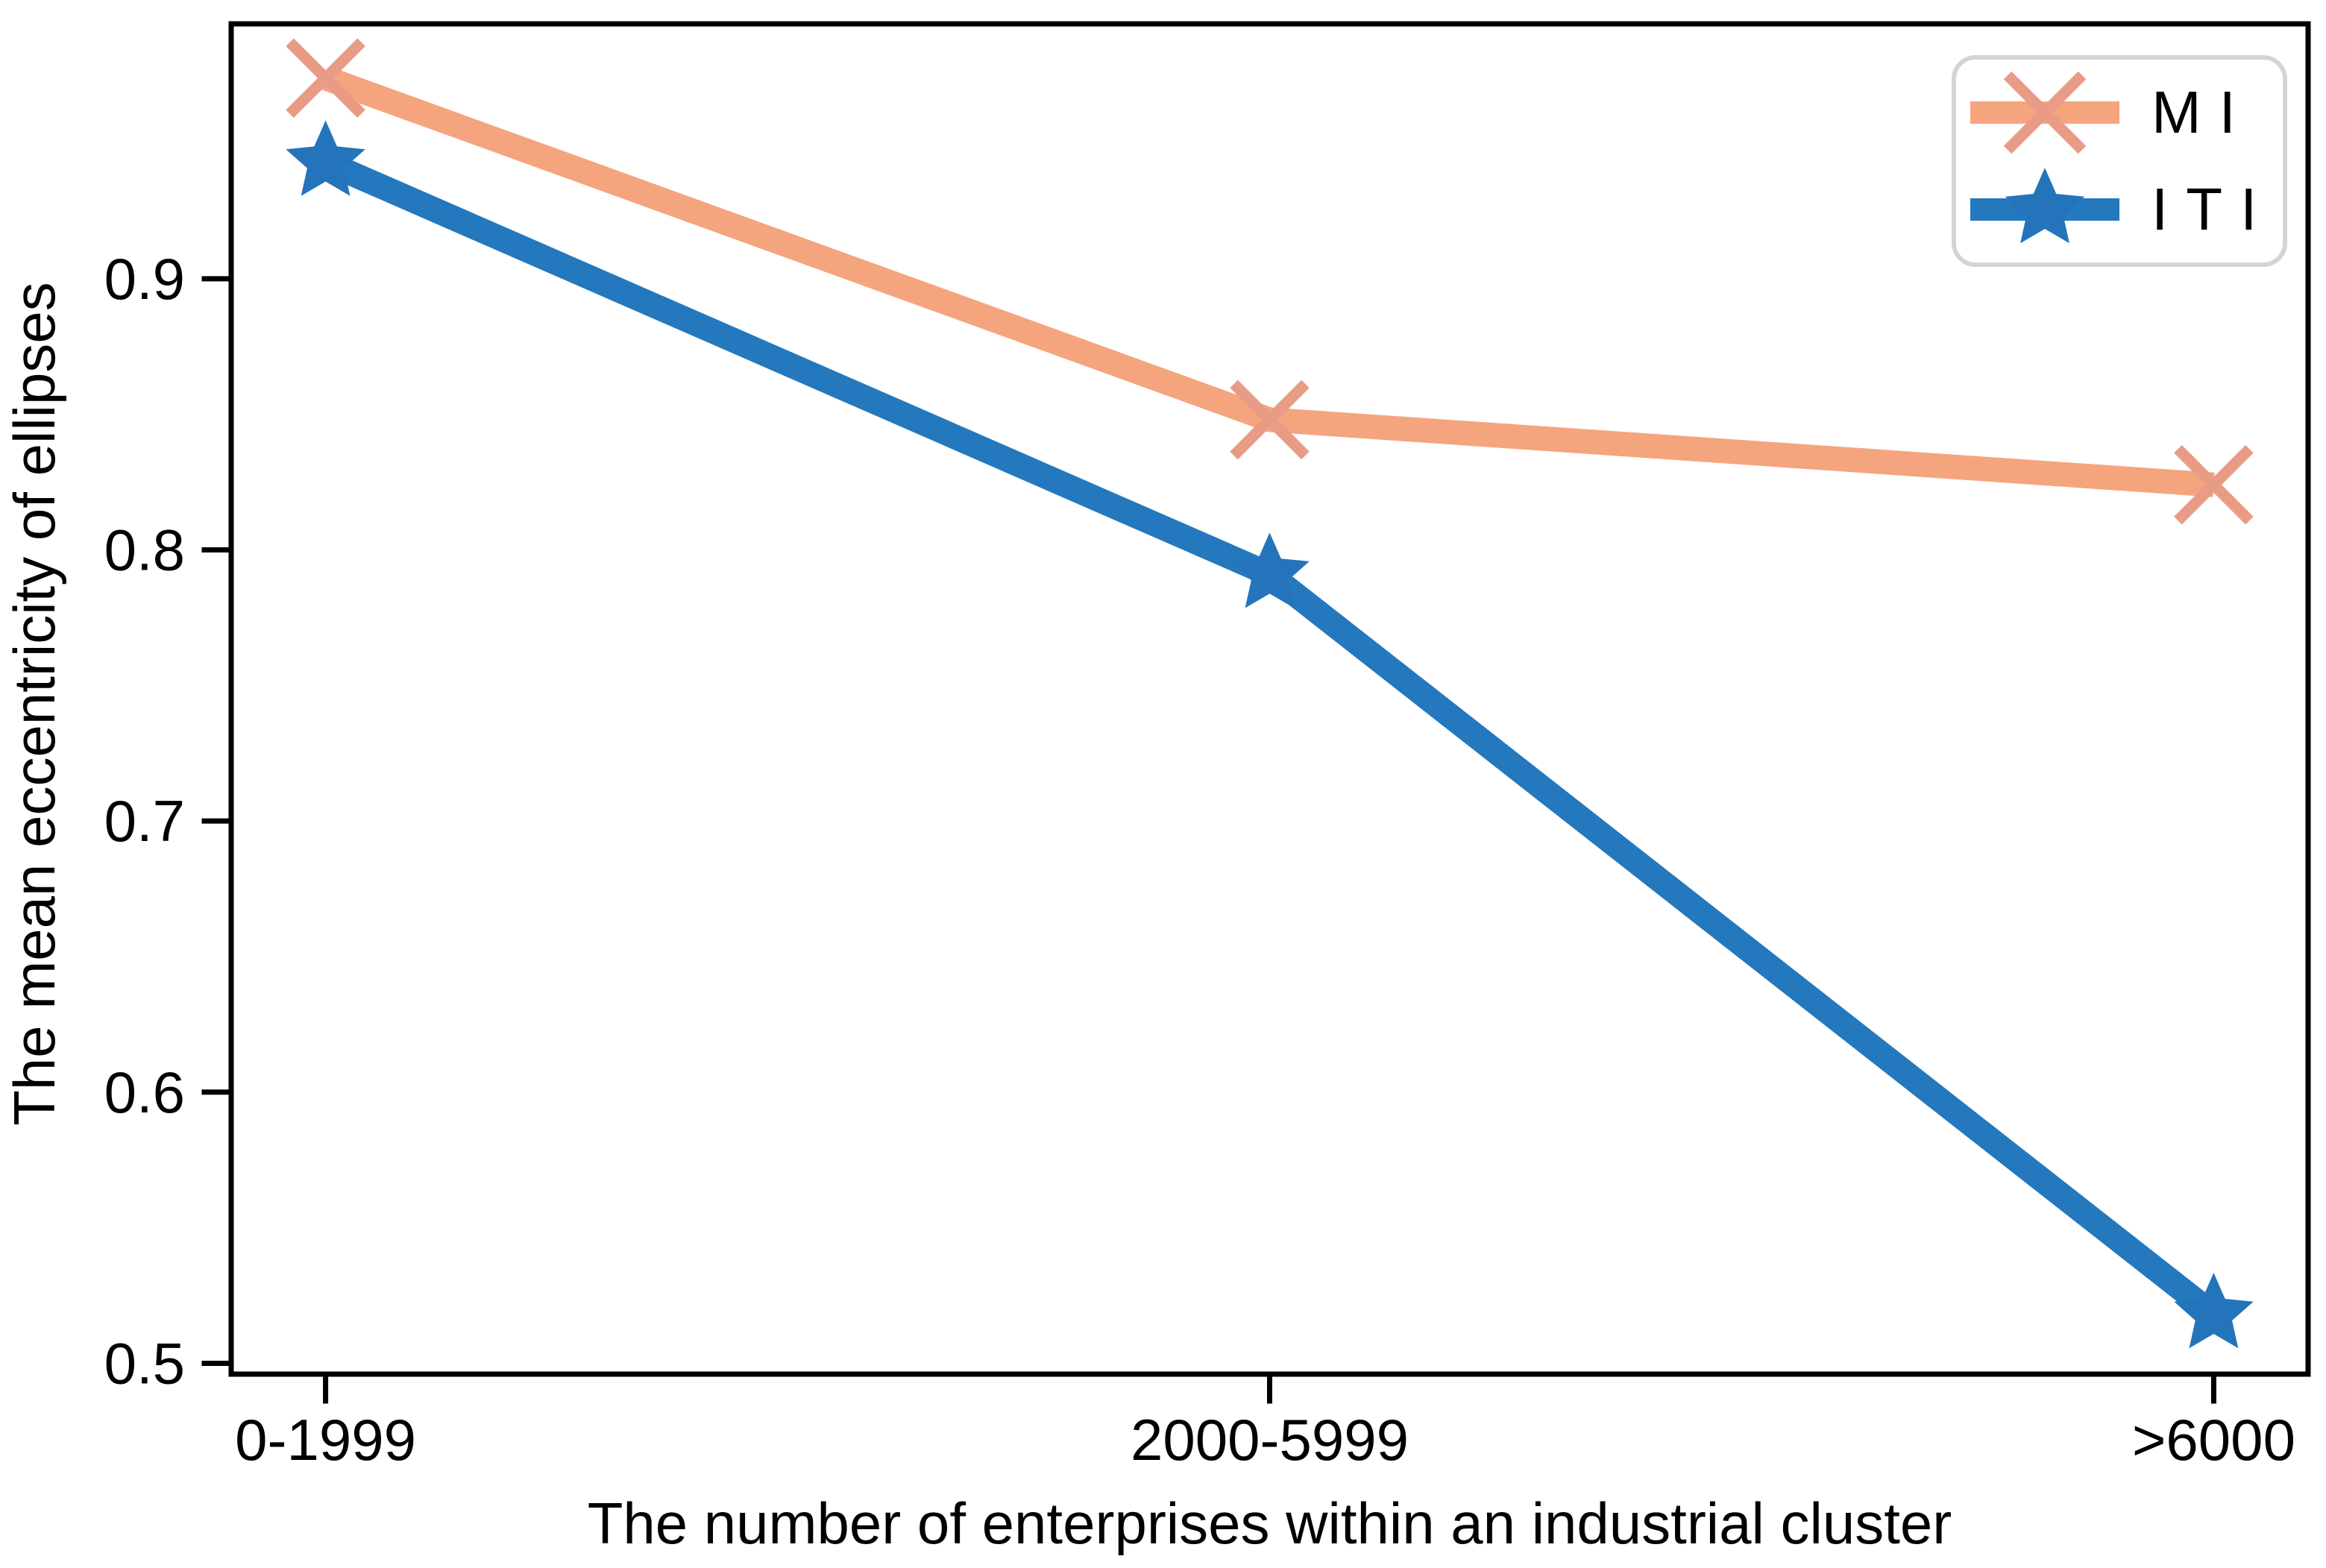 This screenshot has width=2326, height=1568. What do you see at coordinates (144, 549) in the screenshot?
I see `y-tick-label: 0.8` at bounding box center [144, 549].